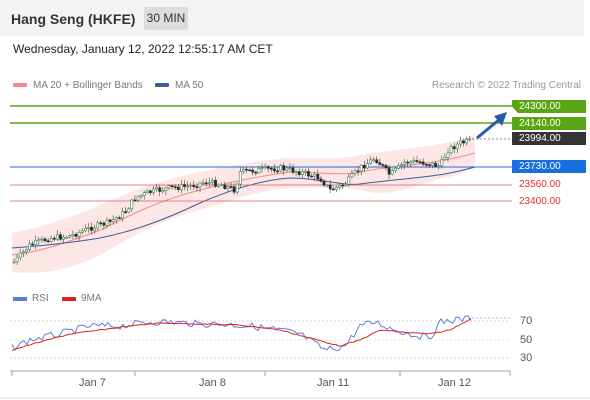  What do you see at coordinates (506, 85) in the screenshot?
I see `credit-text: Research © 2022 Trading Central` at bounding box center [506, 85].